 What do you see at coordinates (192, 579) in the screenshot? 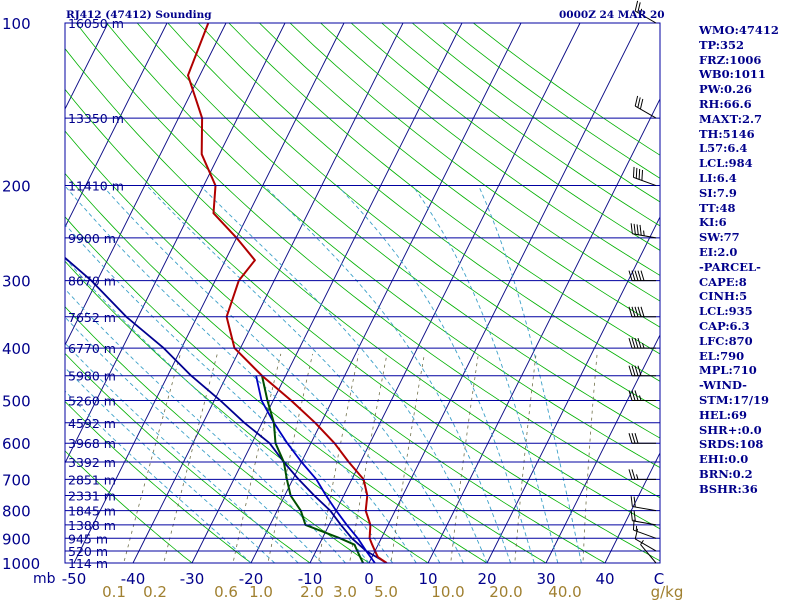
I see `temperature-tick-label: -30` at bounding box center [192, 579].